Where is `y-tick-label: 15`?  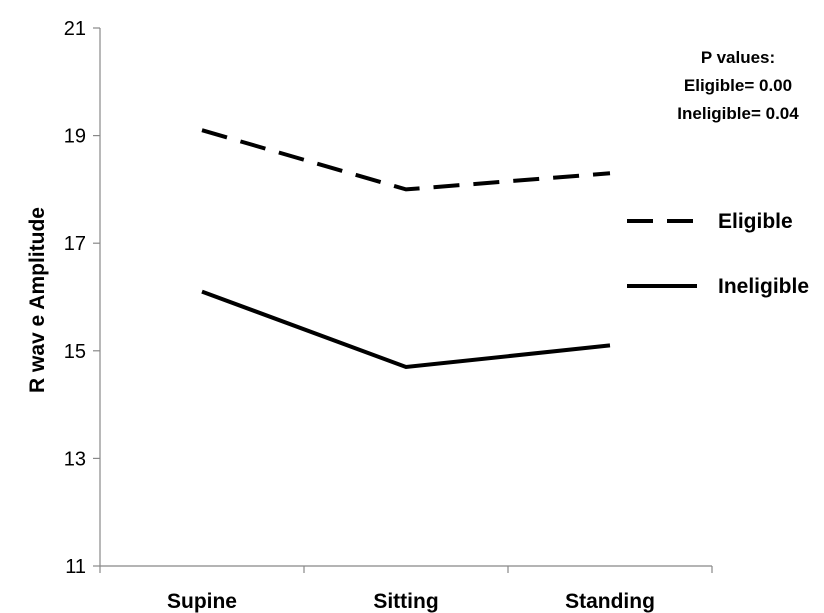
y-tick-label: 15 is located at coordinates (75, 352).